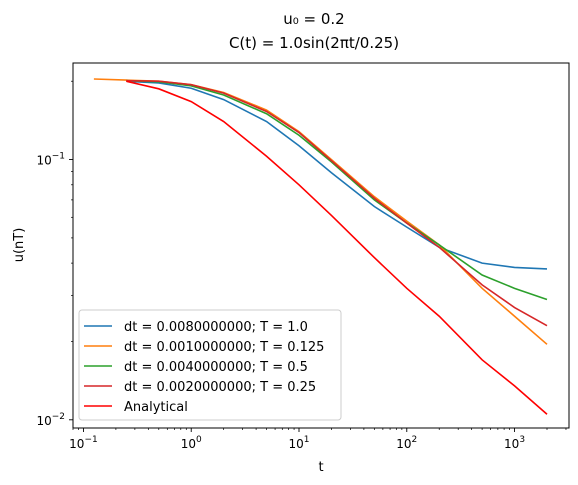 The image size is (578, 485). I want to click on legend-label-1: dt = 0.0080000000; T = 1.0, so click(216, 327).